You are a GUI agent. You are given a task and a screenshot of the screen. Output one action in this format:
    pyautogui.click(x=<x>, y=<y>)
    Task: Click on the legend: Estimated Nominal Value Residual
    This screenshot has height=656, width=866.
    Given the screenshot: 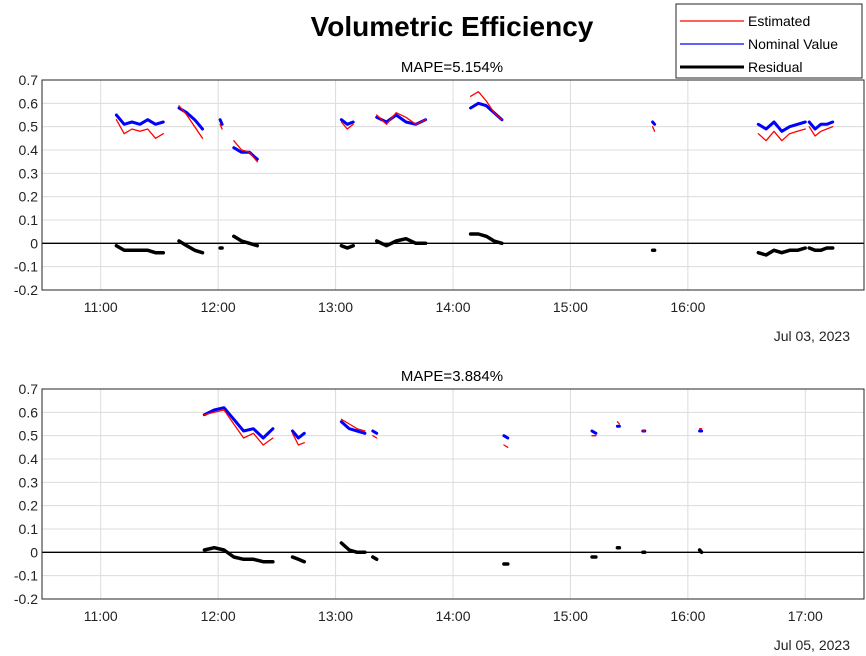 What is the action you would take?
    pyautogui.click(x=769, y=41)
    